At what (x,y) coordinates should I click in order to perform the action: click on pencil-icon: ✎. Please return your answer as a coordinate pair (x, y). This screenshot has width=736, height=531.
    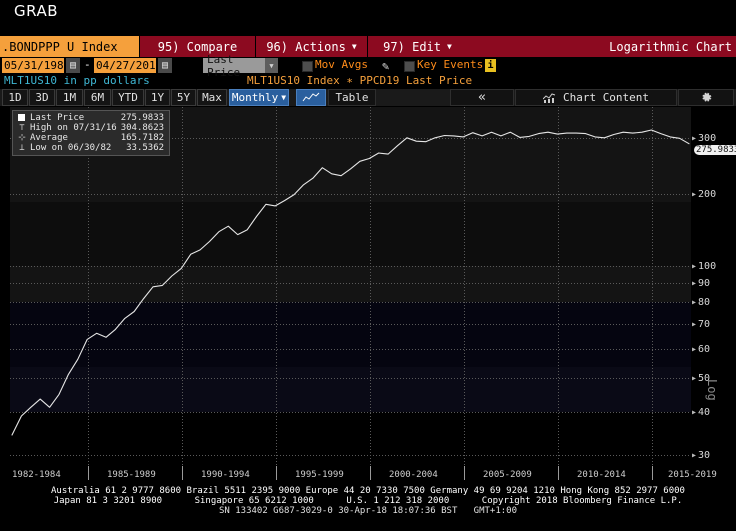
    Looking at the image, I should click on (386, 66).